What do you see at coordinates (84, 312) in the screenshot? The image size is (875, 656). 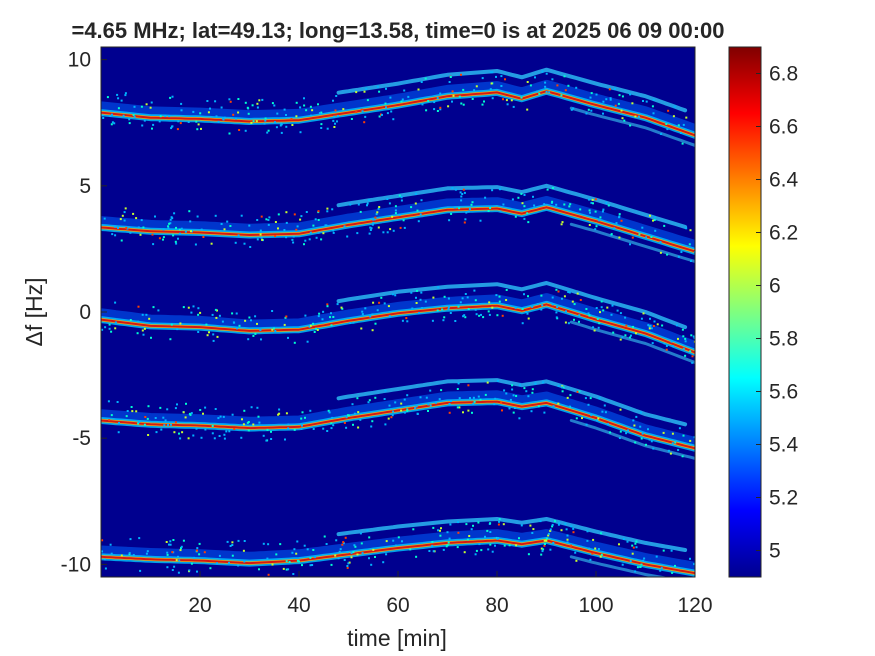 I see `y-axis-ticks: 10 5 0 -5 -10` at bounding box center [84, 312].